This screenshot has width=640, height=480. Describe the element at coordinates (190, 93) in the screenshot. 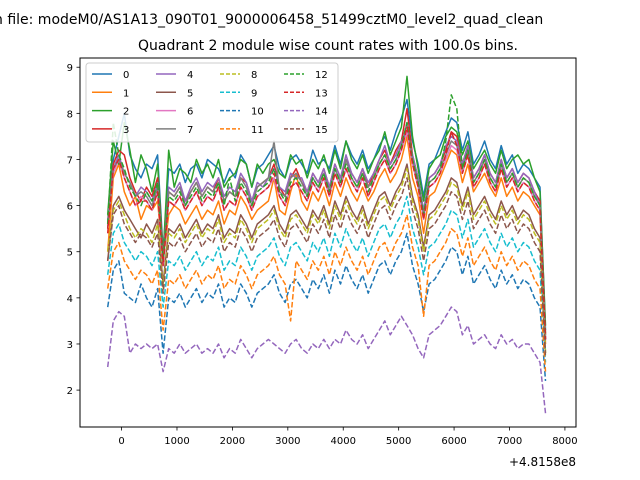

I see `legend-label: 5` at that location.